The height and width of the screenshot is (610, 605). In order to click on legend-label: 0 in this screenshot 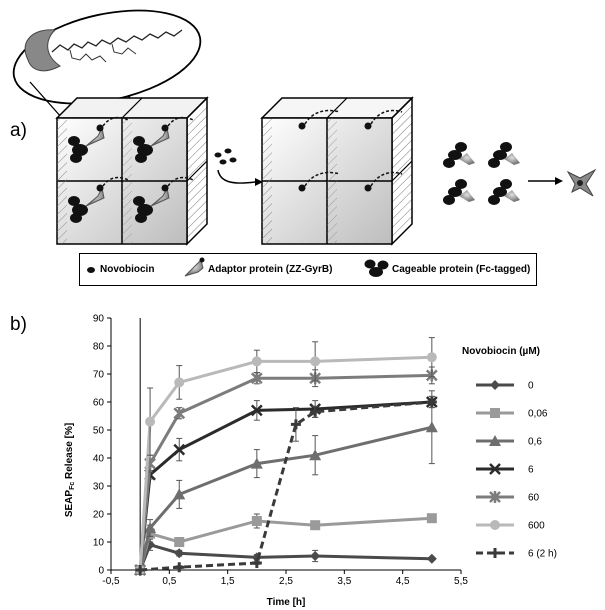, I will do `click(531, 386)`.